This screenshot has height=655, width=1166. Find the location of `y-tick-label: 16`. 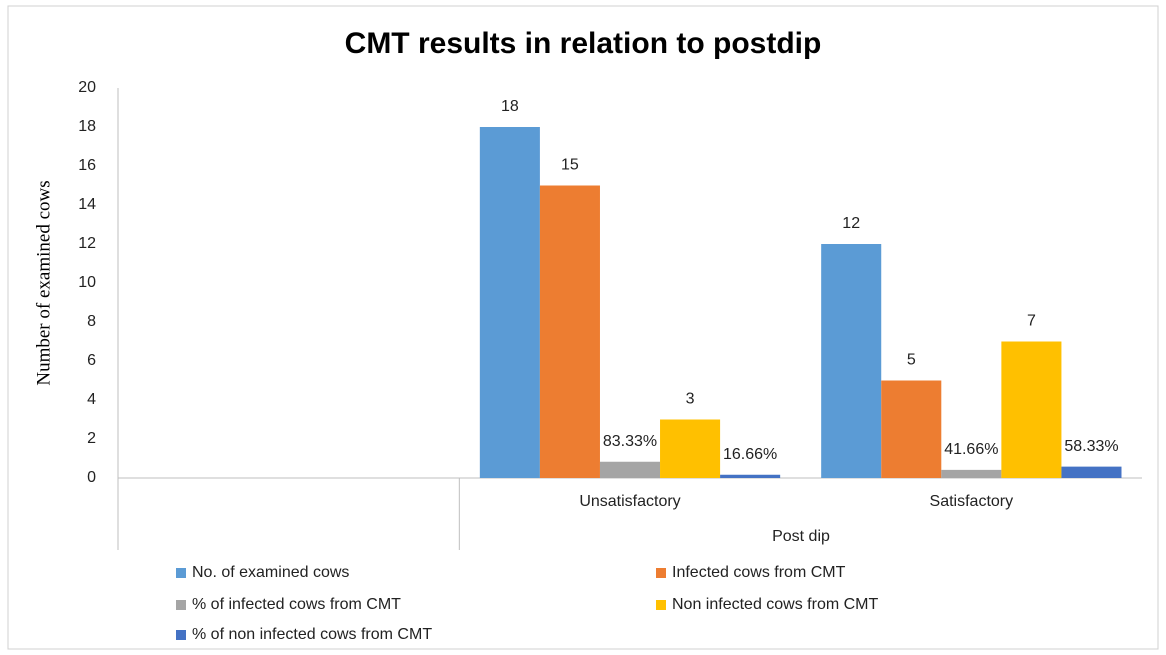

y-tick-label: 16 is located at coordinates (87, 165).